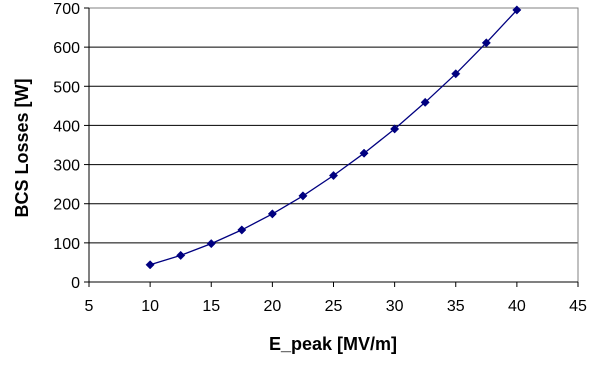  Describe the element at coordinates (395, 306) in the screenshot. I see `x-tick-label: 30` at that location.